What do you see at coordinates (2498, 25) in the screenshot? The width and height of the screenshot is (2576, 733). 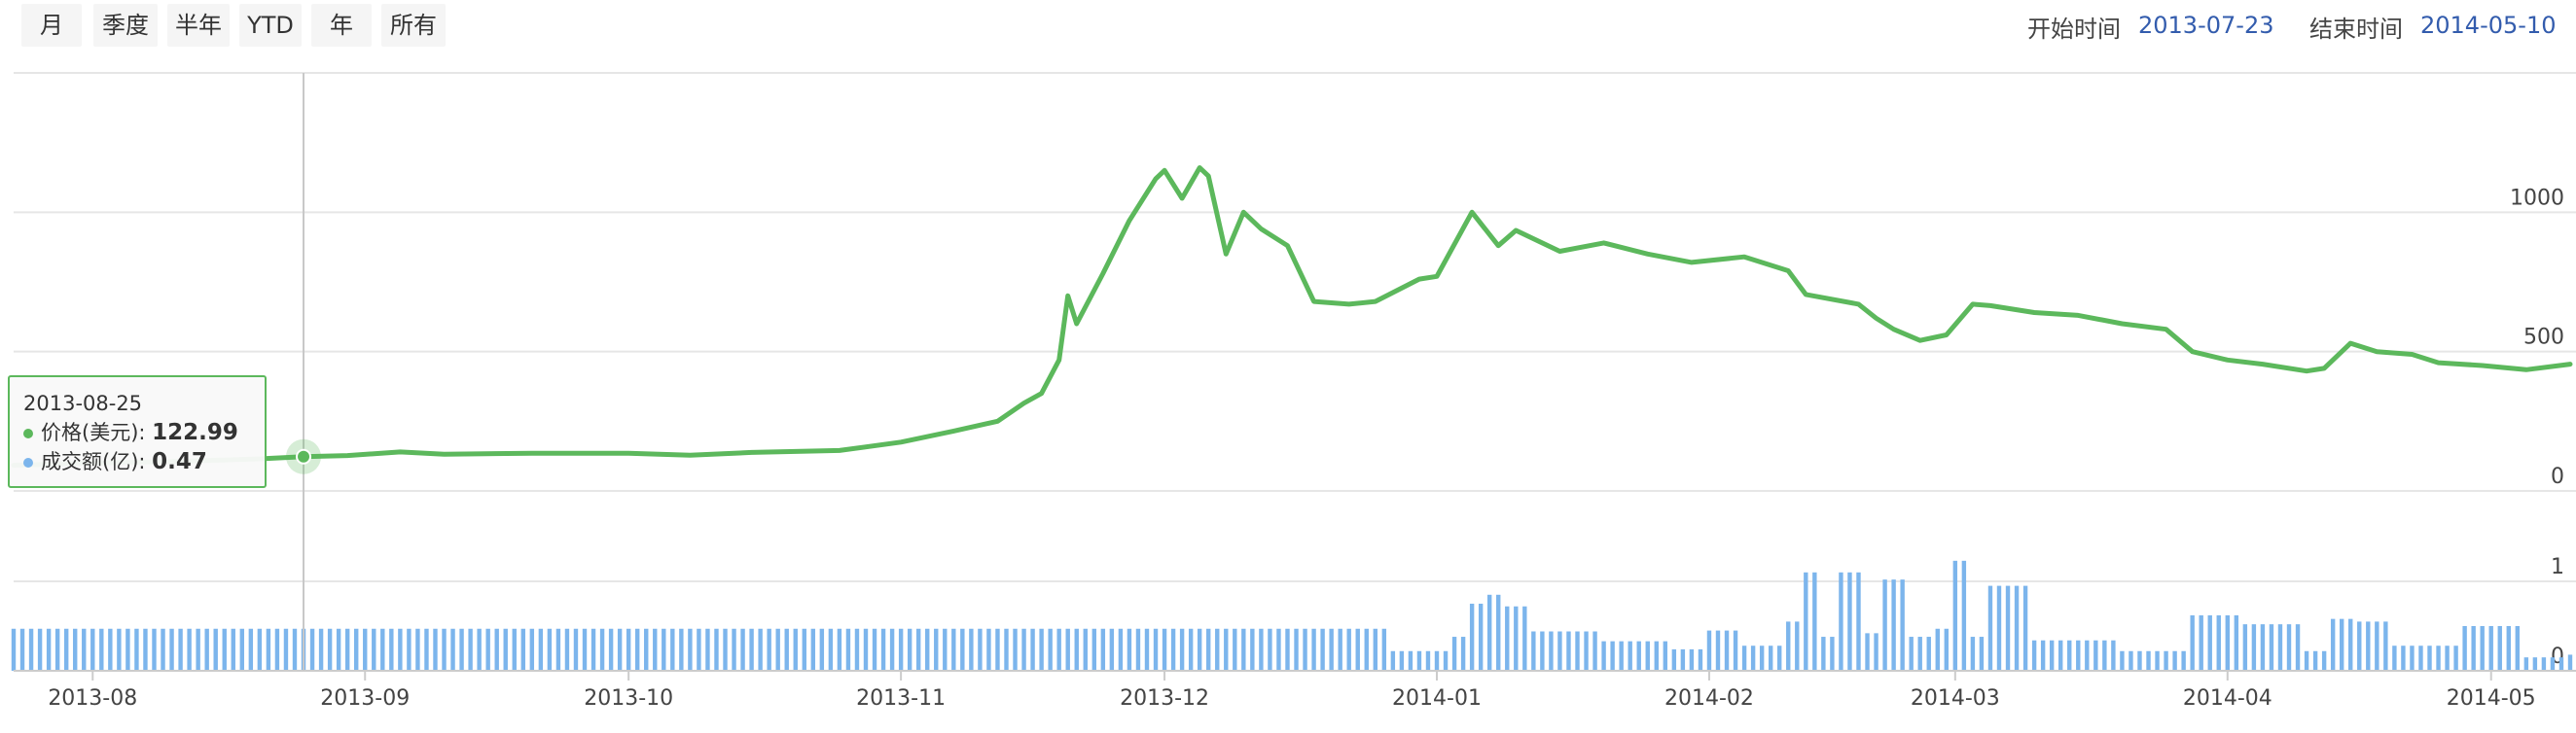 I see `end-date-input` at bounding box center [2498, 25].